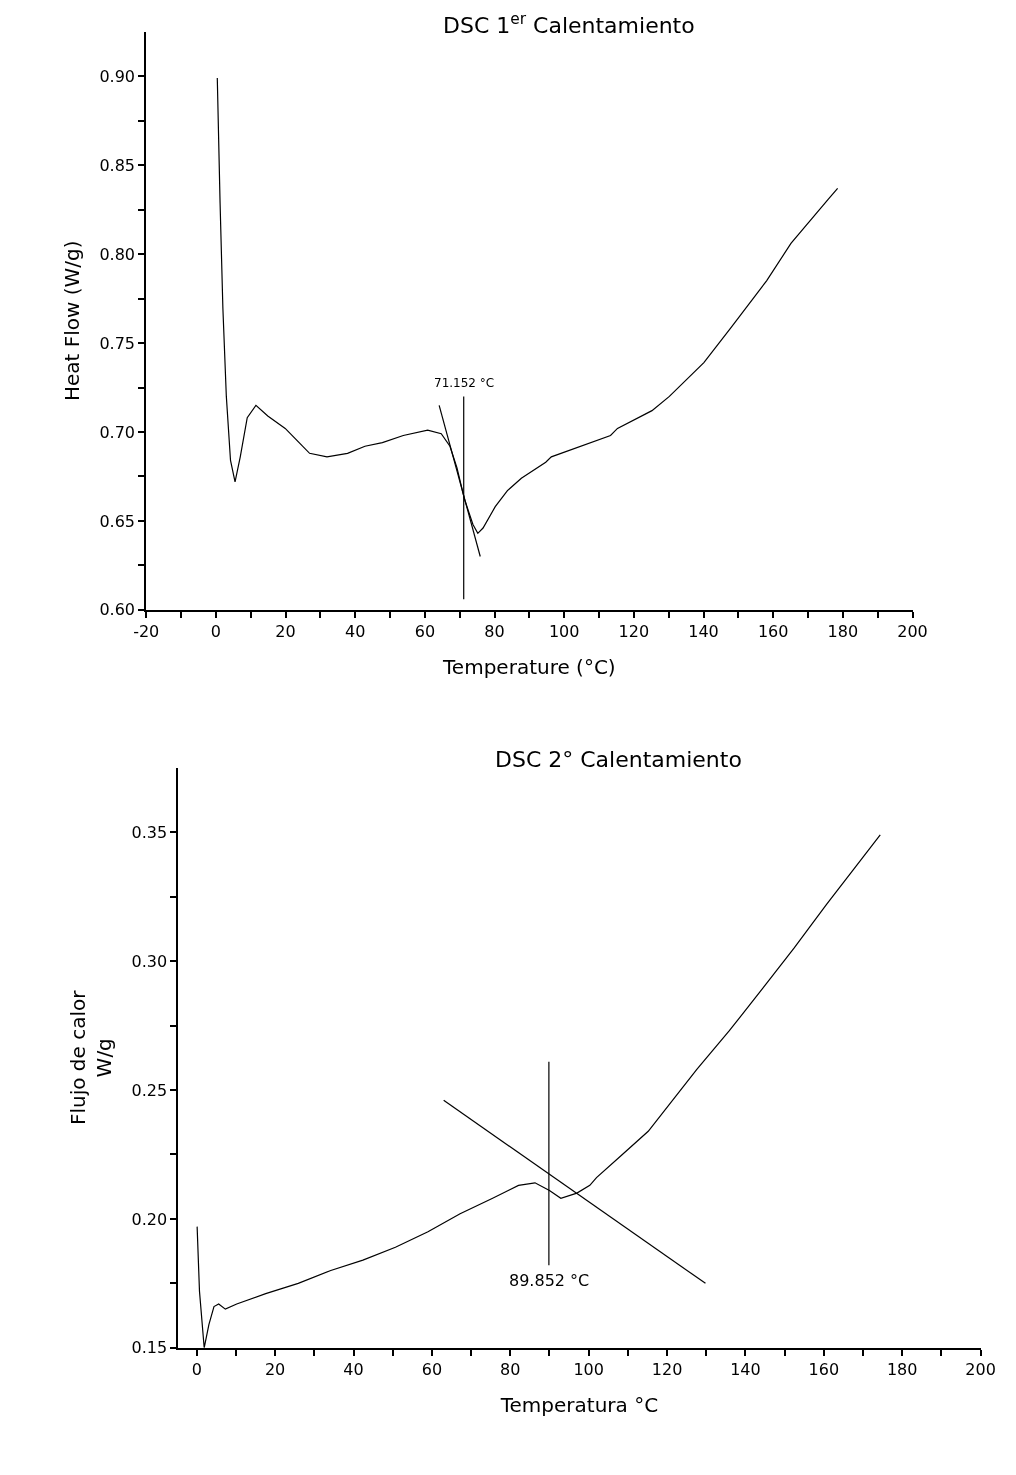  I want to click on y-tick-label: 0.65, so click(117, 521).